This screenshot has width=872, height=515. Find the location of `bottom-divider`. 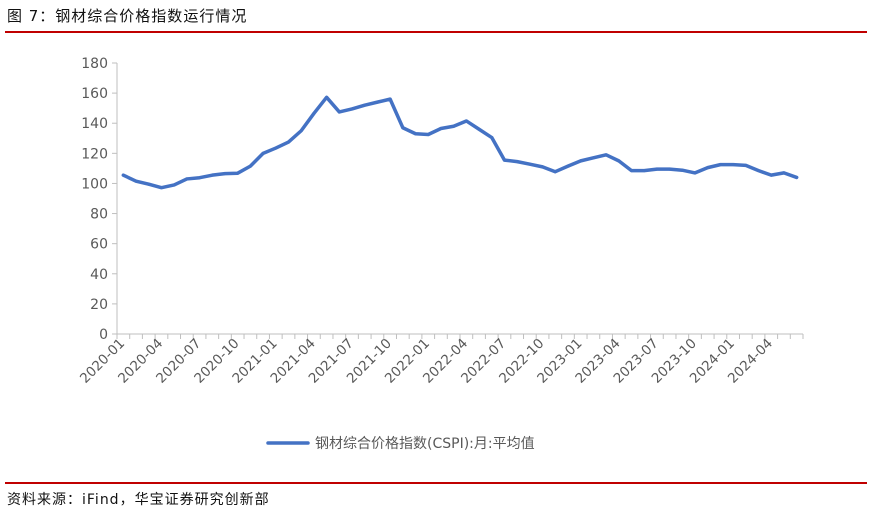

bottom-divider is located at coordinates (436, 483).